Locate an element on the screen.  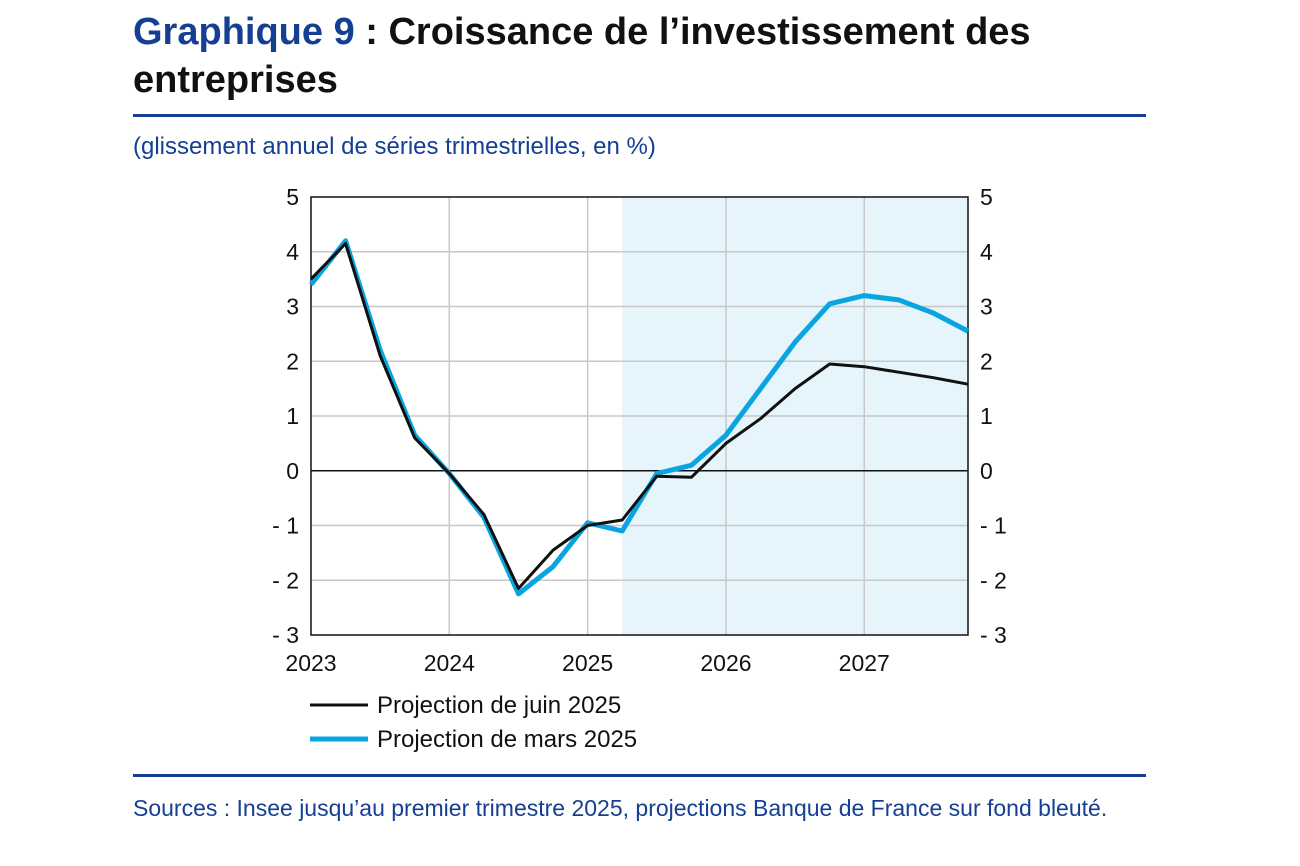
y-tick-label-left: 1 is located at coordinates (292, 416).